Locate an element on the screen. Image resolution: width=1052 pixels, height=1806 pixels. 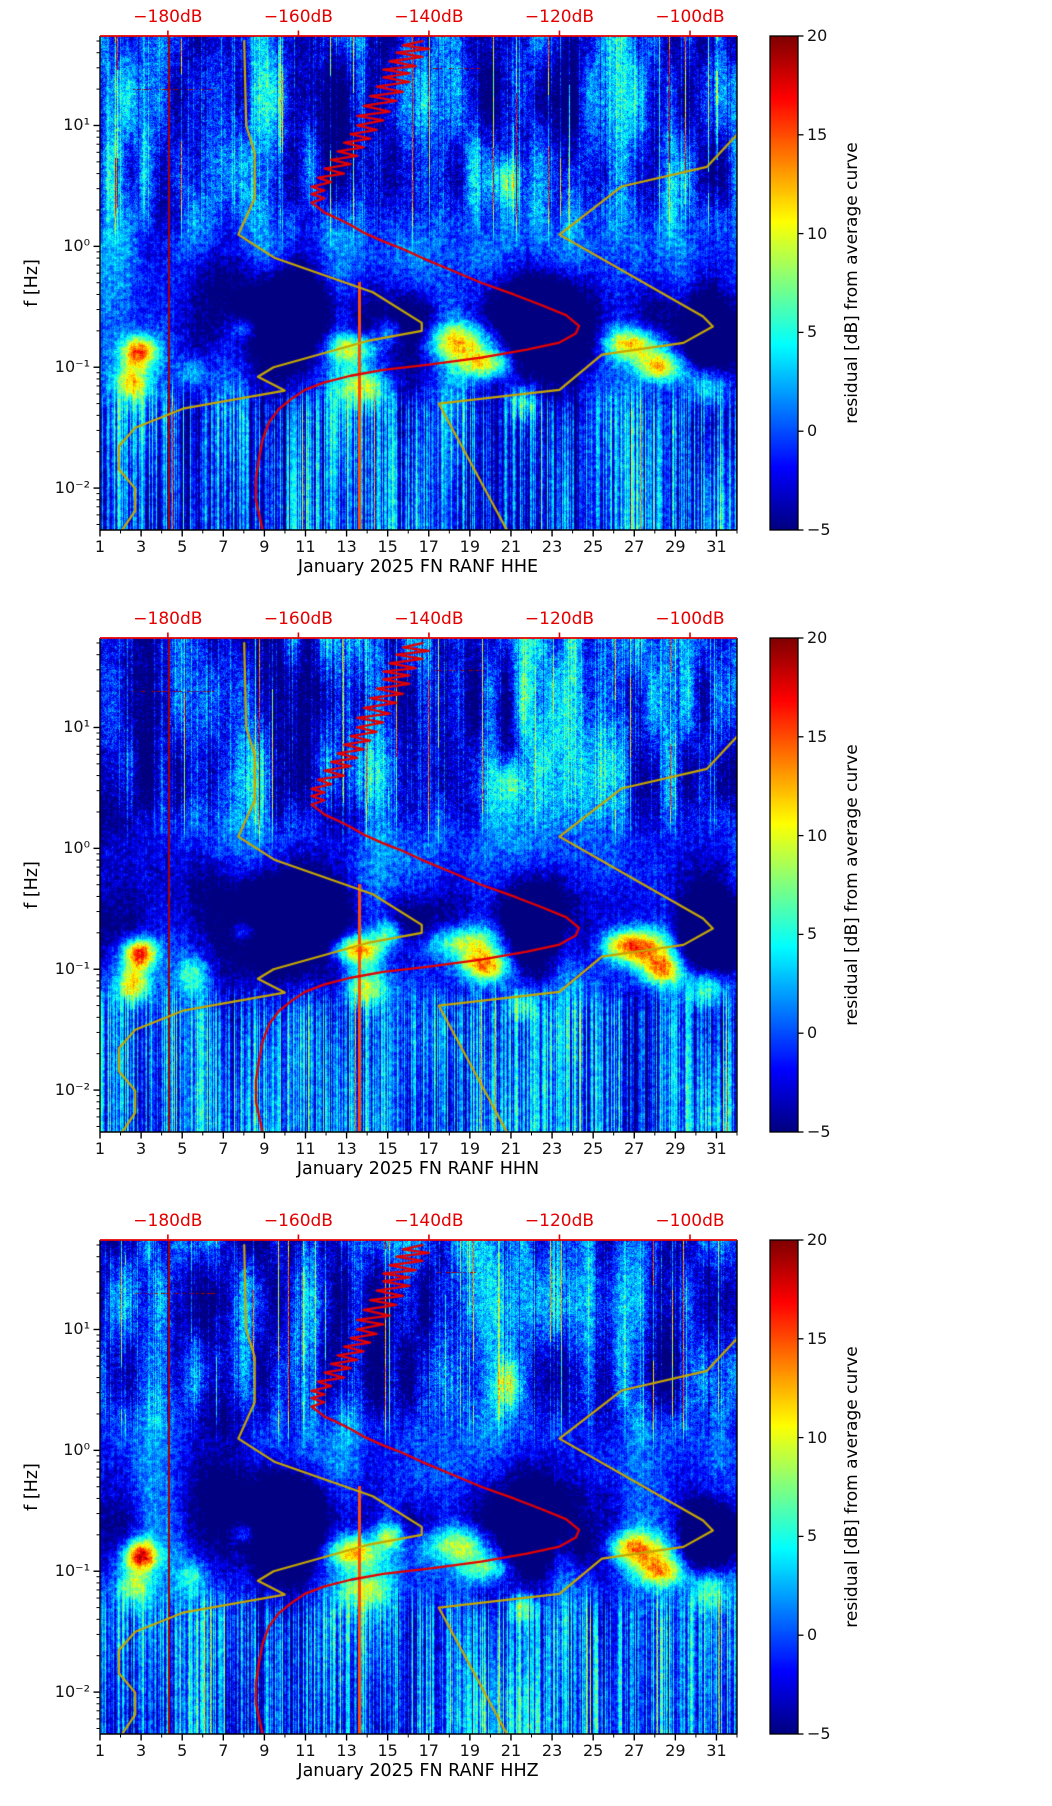
x-axis-title: January 2025 FN RANF HHZ is located at coordinates (418, 1771).